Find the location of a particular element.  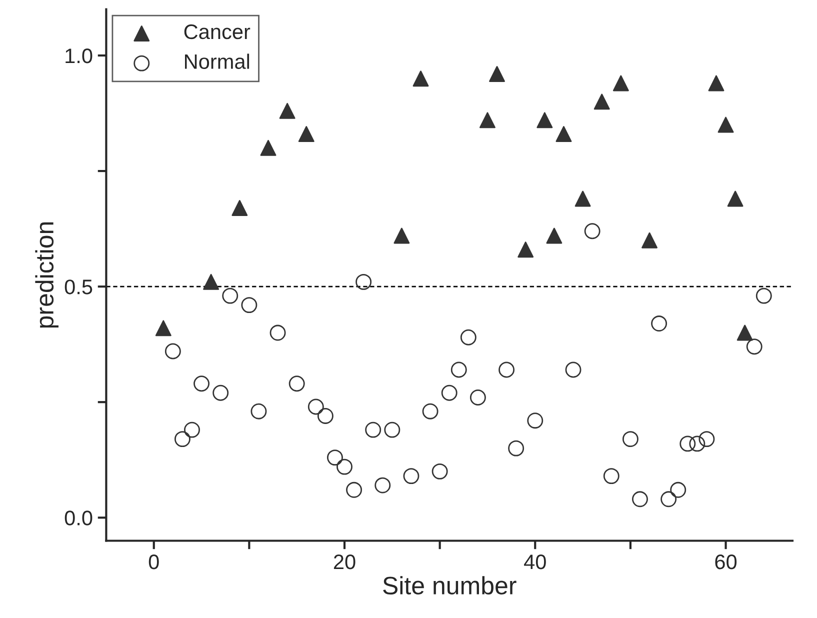

x-tick-label: 40 is located at coordinates (535, 562).